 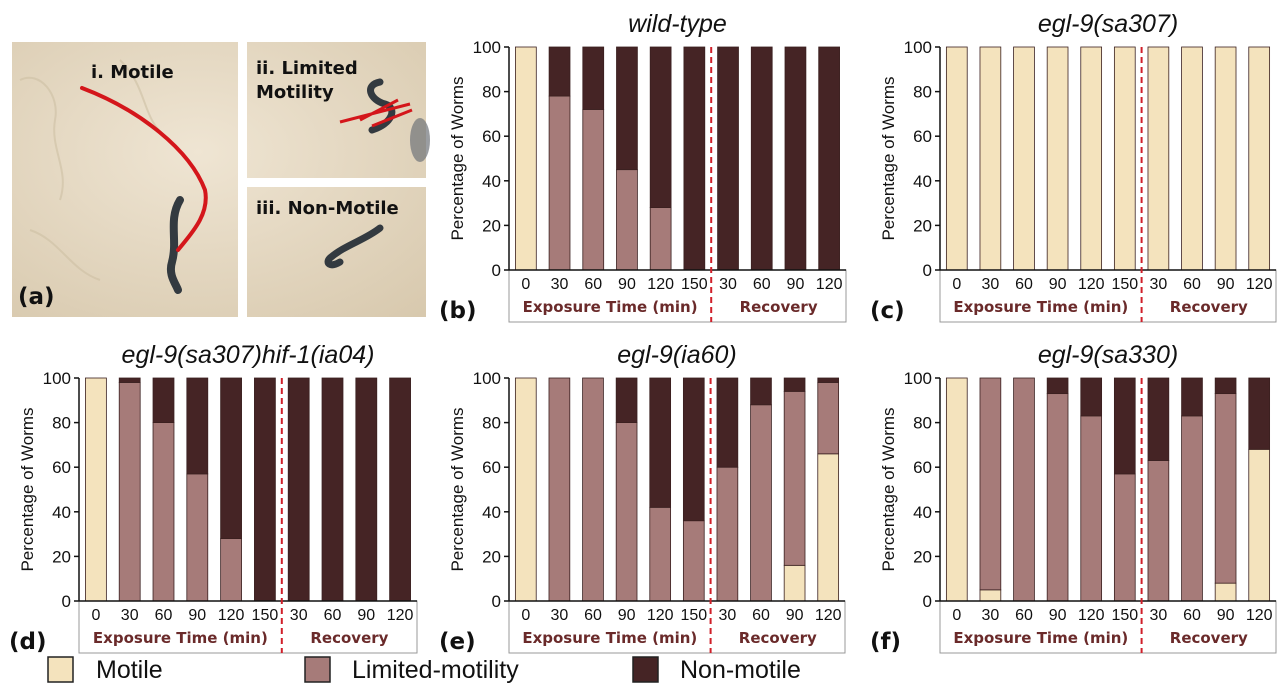 I want to click on legend-swatch-motile, so click(x=60, y=669).